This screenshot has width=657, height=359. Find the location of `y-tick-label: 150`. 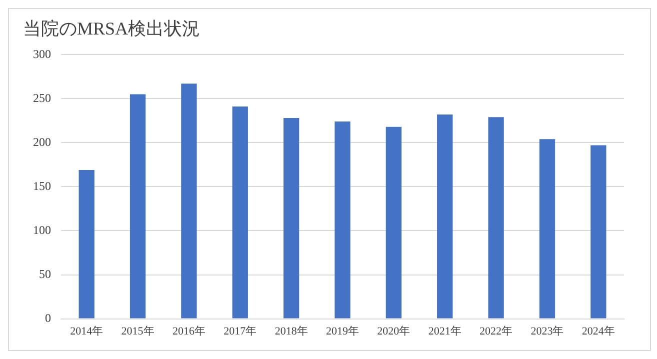

y-tick-label: 150 is located at coordinates (42, 185).